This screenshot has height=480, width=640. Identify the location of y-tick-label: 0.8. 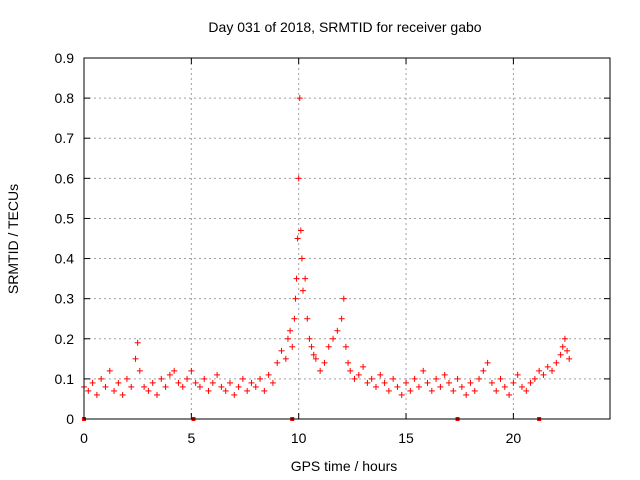
(65, 98).